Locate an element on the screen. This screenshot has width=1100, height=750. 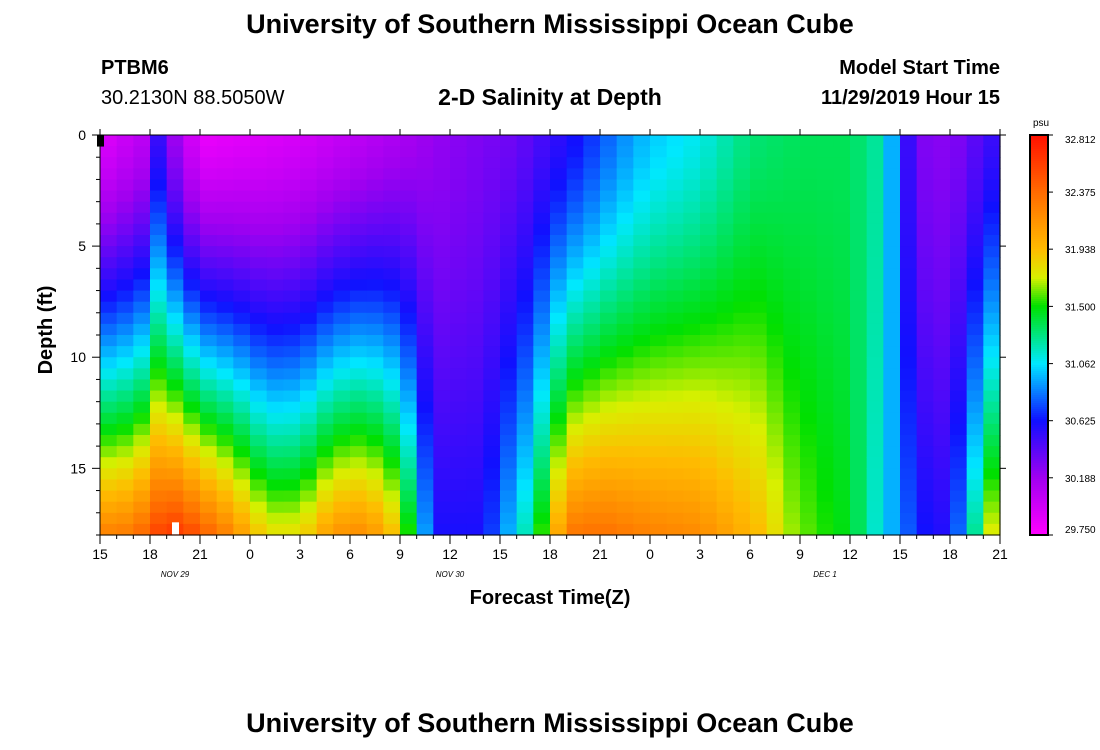
x-axis-title: Forecast Time(Z) is located at coordinates (550, 598).